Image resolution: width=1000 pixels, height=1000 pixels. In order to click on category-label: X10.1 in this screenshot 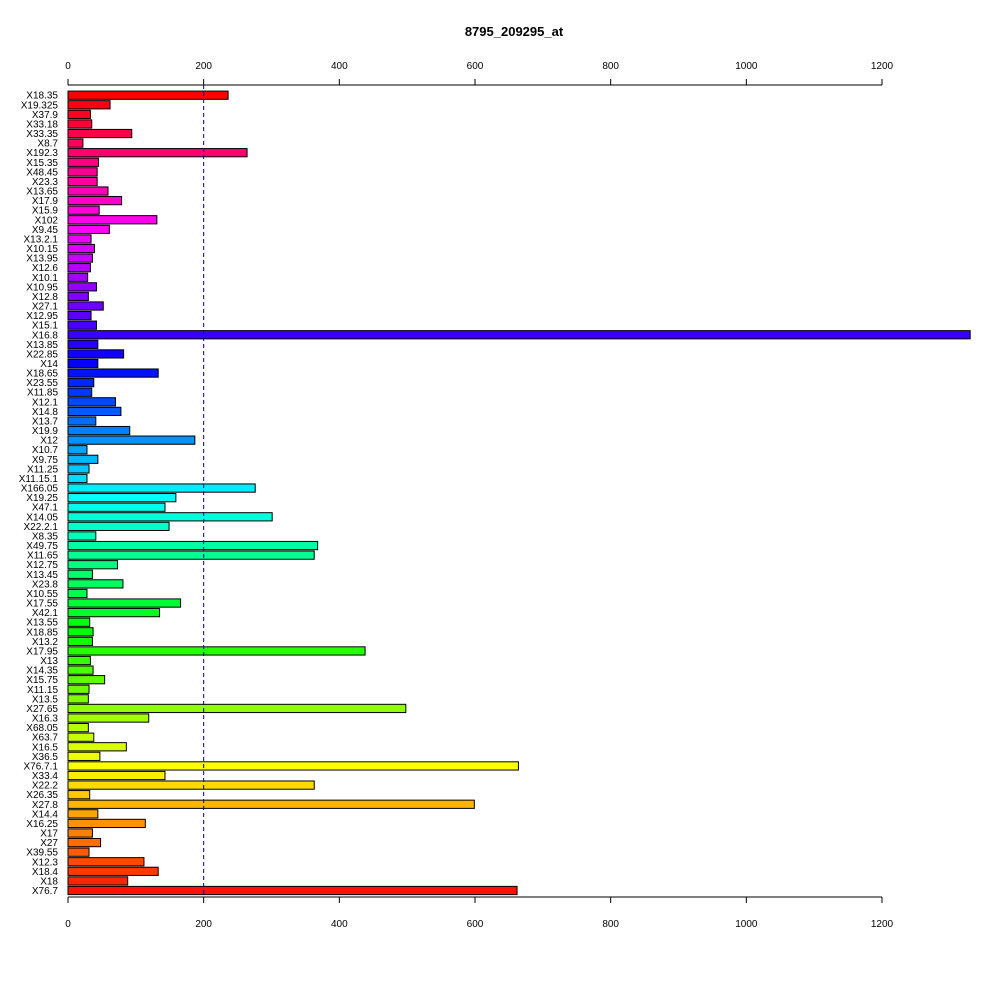, I will do `click(45, 278)`.